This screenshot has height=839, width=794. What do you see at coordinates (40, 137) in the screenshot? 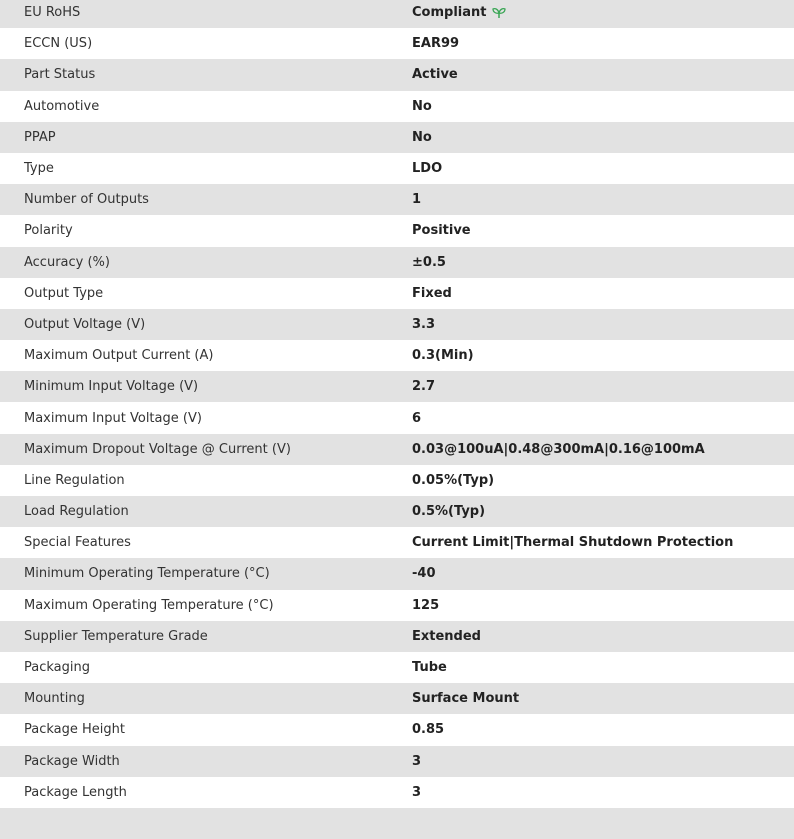
I see `spec-label: PPAP` at bounding box center [40, 137].